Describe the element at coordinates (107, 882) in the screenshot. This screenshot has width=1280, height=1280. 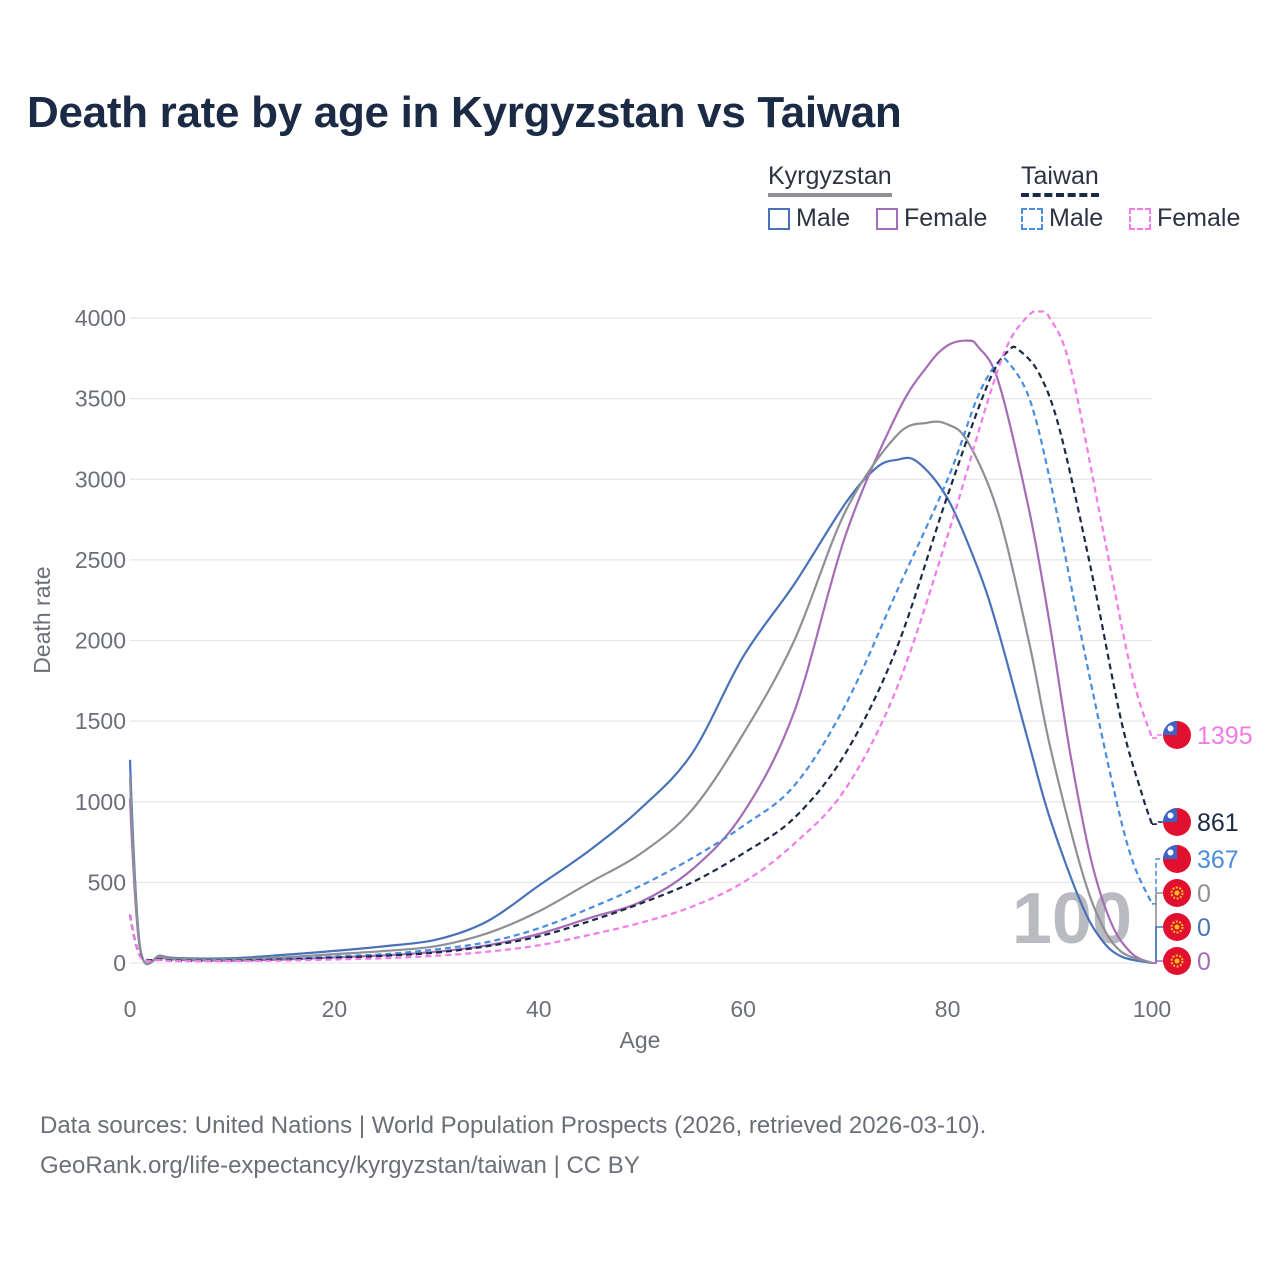
I see `y-tick-label: 500` at that location.